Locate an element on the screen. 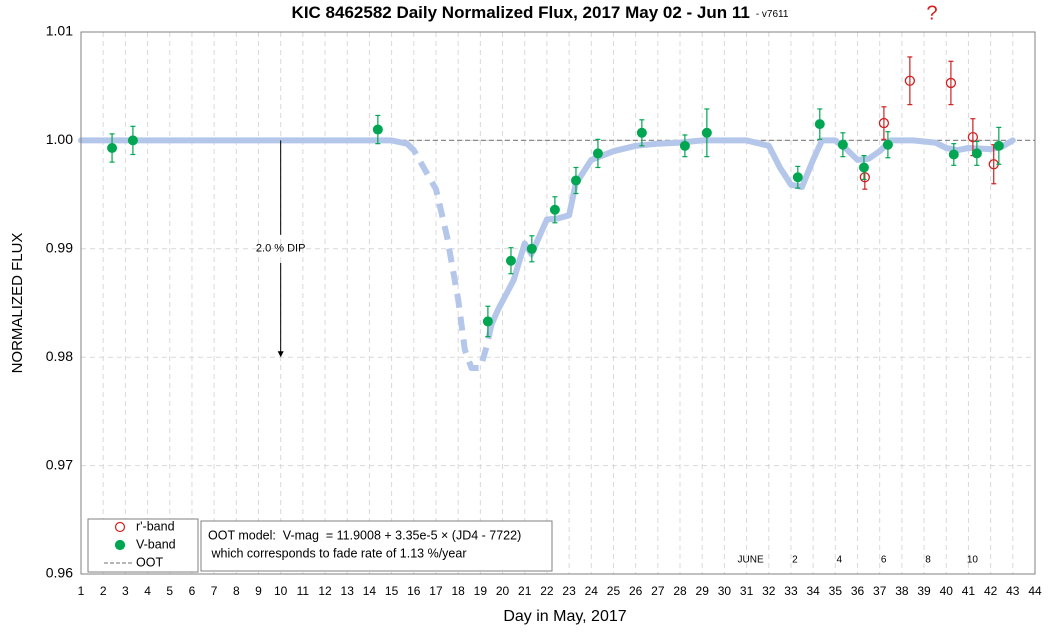 The height and width of the screenshot is (638, 1051). x-tick-label: 10 is located at coordinates (281, 591).